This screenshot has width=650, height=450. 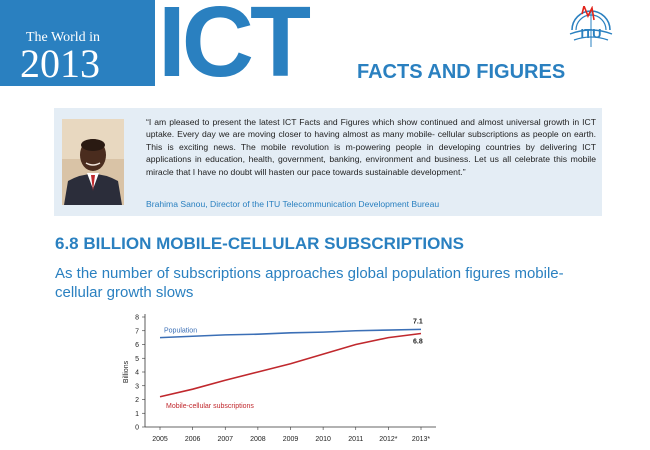 I want to click on x-tick-label: 2006, so click(x=193, y=439).